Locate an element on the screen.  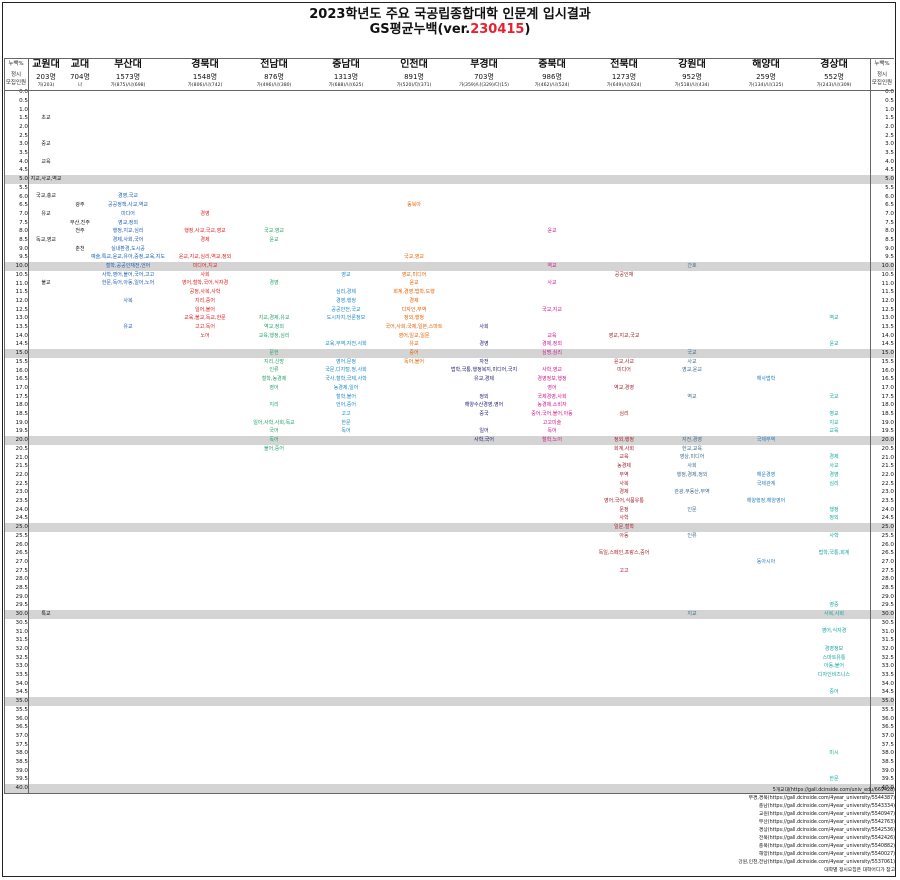
univ-name: 교대 is located at coordinates (80, 64).